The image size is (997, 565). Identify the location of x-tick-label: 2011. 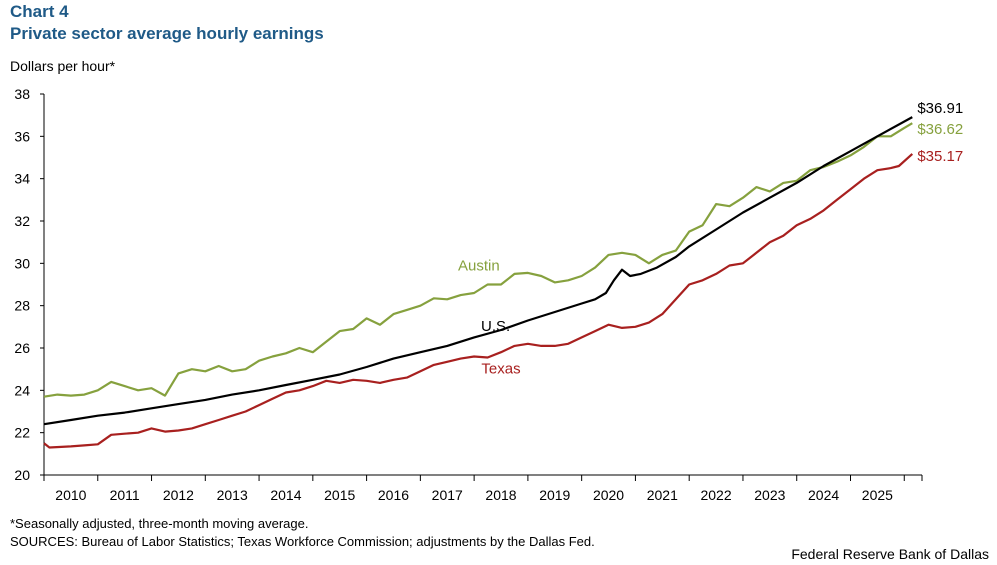
(125, 495).